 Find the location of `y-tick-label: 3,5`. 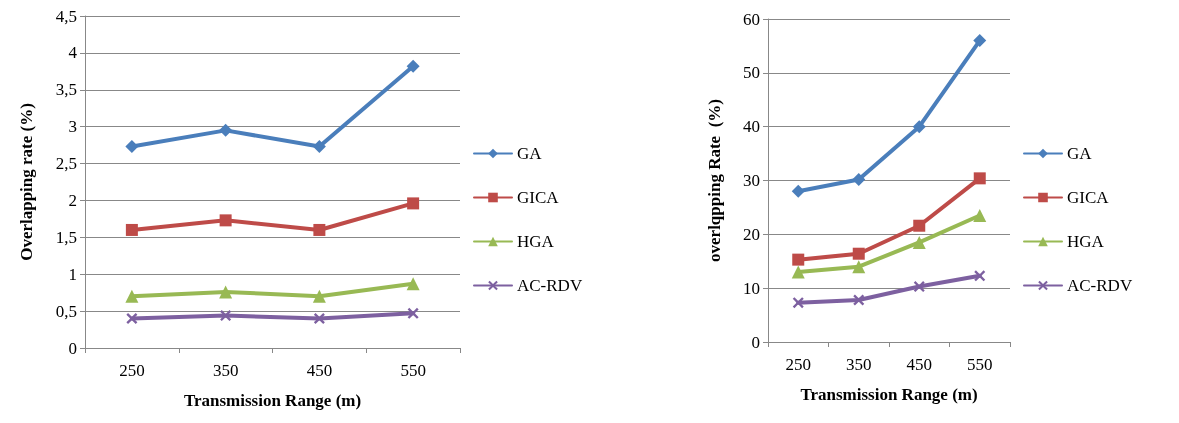

y-tick-label: 3,5 is located at coordinates (66, 90).